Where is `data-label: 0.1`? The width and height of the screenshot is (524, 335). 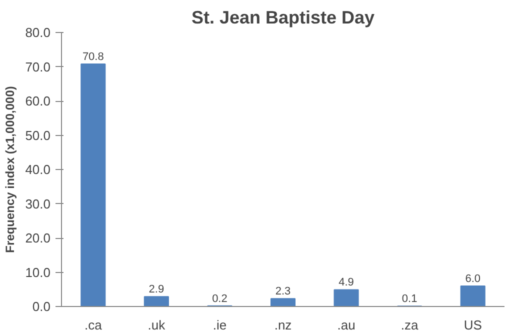
data-label: 0.1 is located at coordinates (410, 299).